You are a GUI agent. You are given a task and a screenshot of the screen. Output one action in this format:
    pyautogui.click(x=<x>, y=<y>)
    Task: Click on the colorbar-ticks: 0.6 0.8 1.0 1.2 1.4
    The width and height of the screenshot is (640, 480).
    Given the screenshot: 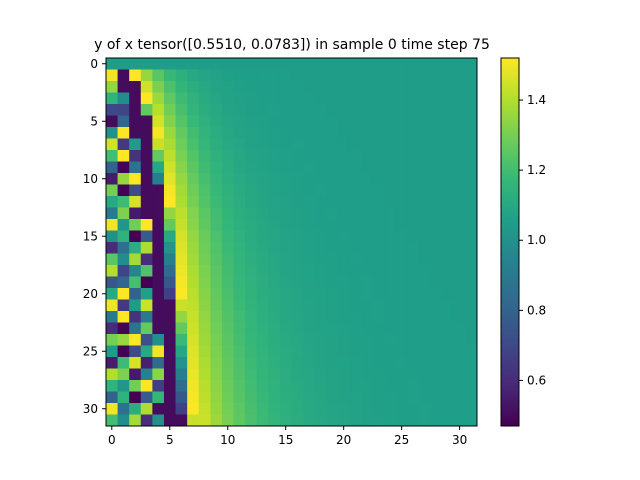 What is the action you would take?
    pyautogui.click(x=532, y=240)
    